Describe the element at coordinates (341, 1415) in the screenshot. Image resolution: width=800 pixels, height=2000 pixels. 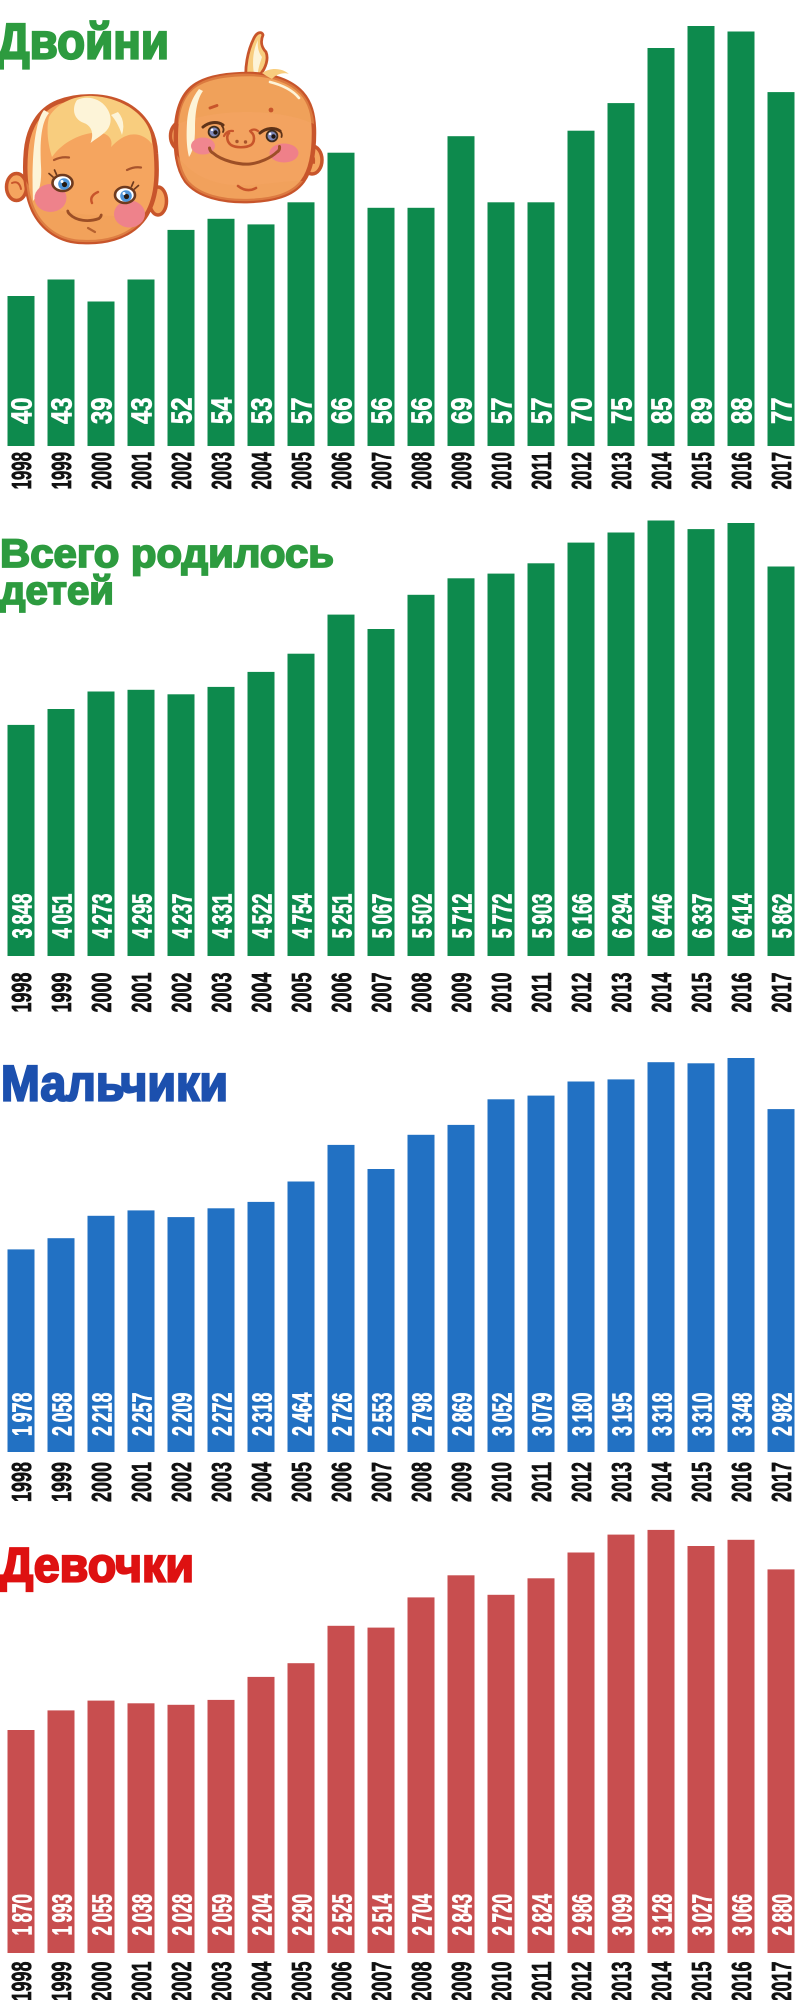
I see `svg-text: 2 726` at that location.